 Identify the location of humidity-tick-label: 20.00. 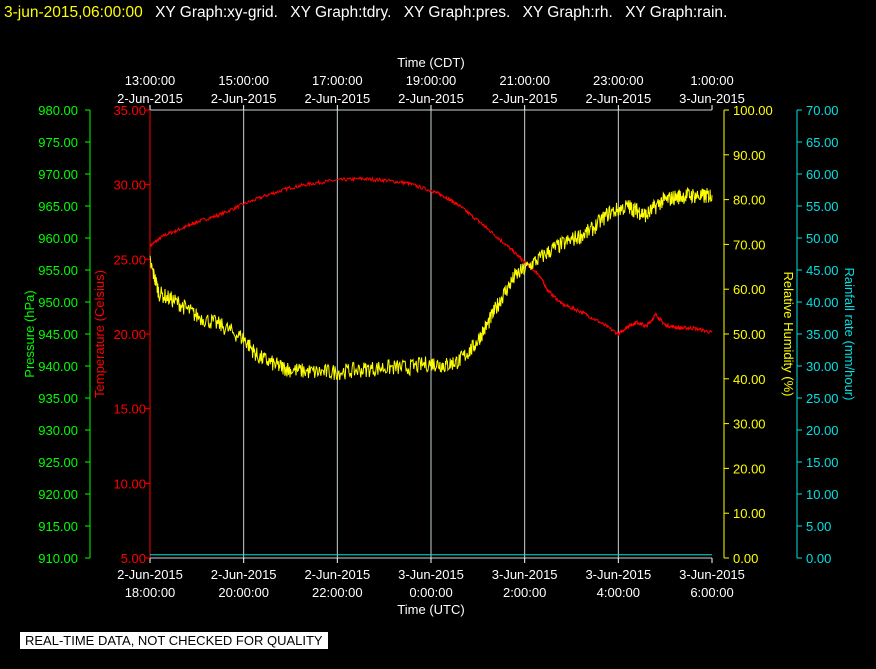
(749, 468).